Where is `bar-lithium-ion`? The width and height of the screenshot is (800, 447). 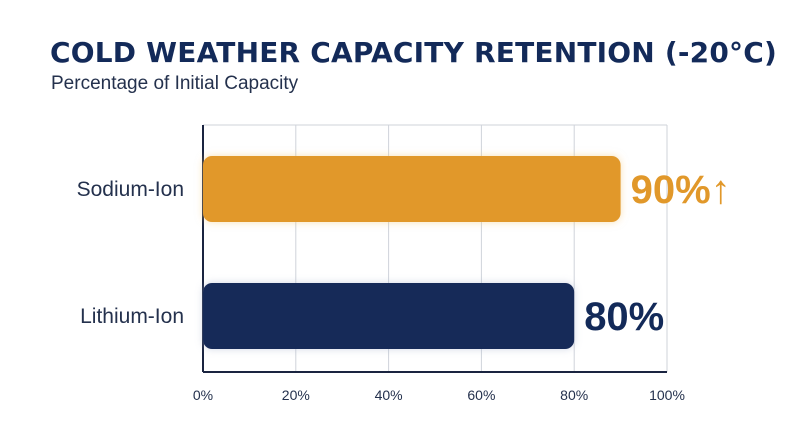 bar-lithium-ion is located at coordinates (389, 316).